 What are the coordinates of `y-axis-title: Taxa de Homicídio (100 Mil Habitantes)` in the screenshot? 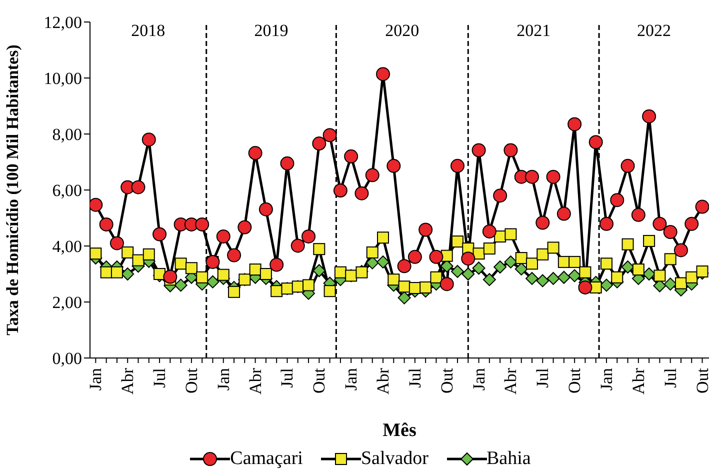 It's located at (12, 190).